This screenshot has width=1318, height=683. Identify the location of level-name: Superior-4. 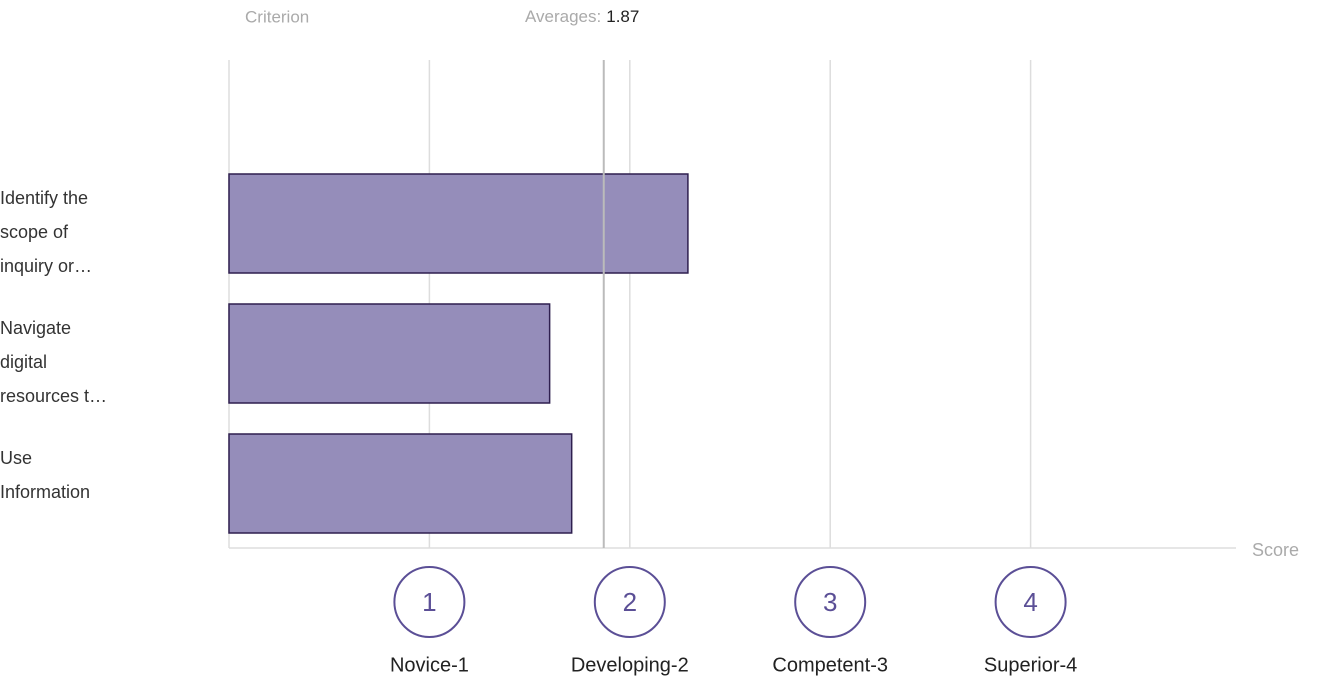
(1030, 665).